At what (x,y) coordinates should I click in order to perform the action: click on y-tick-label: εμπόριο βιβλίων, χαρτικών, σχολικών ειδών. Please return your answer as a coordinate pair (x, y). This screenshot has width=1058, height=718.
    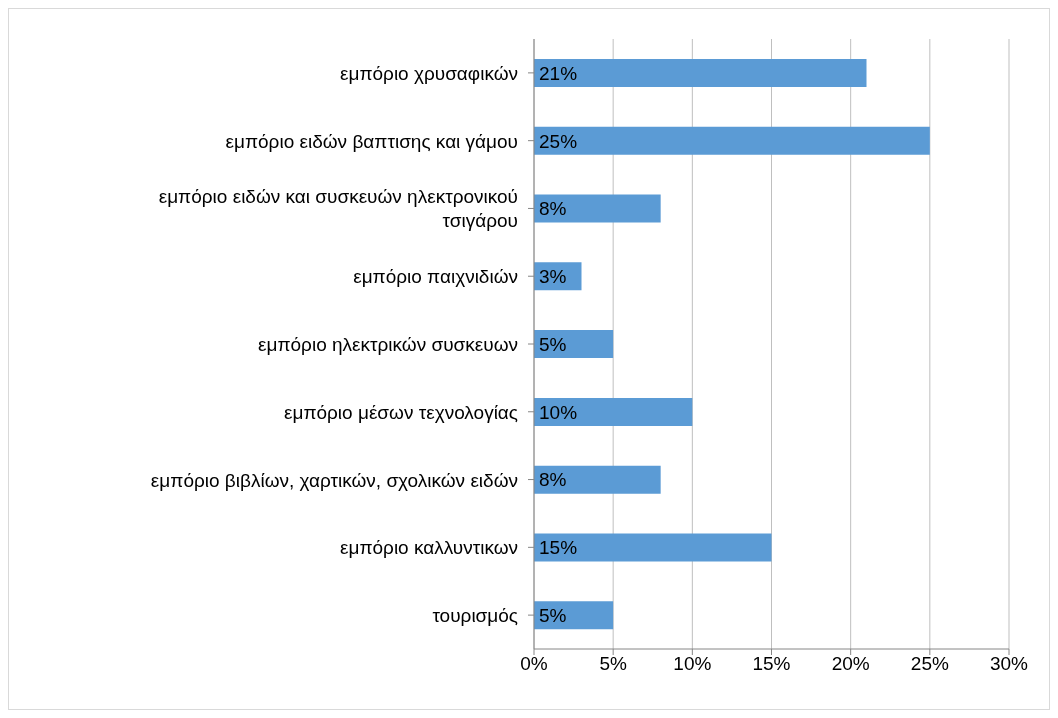
    Looking at the image, I should click on (334, 480).